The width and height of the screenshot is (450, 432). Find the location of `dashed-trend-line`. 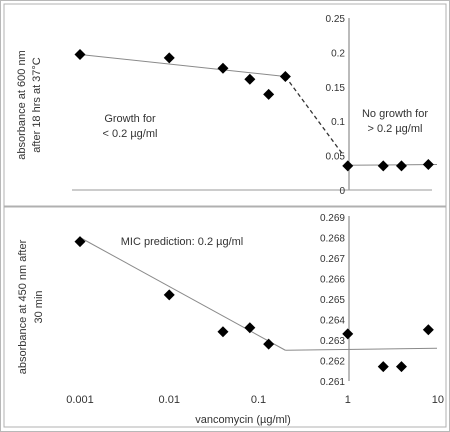

dashed-trend-line is located at coordinates (314, 116).